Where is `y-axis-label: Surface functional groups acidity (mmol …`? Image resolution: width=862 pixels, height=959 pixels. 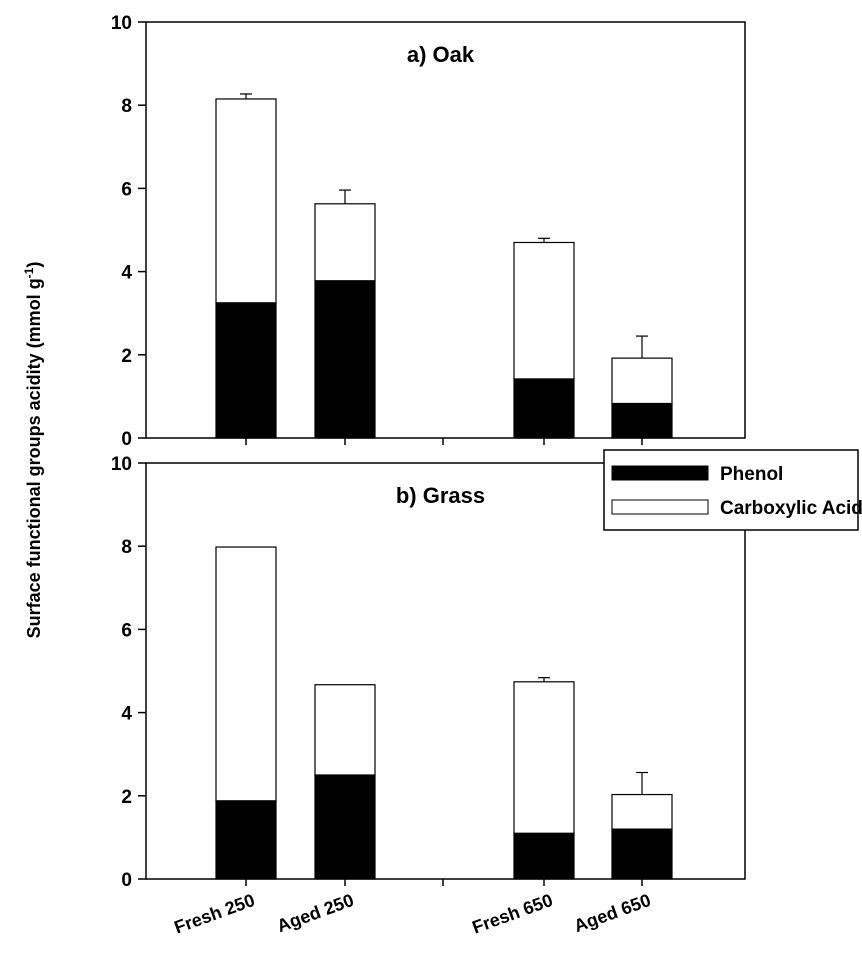 y-axis-label: Surface functional groups acidity (mmol … is located at coordinates (33, 450).